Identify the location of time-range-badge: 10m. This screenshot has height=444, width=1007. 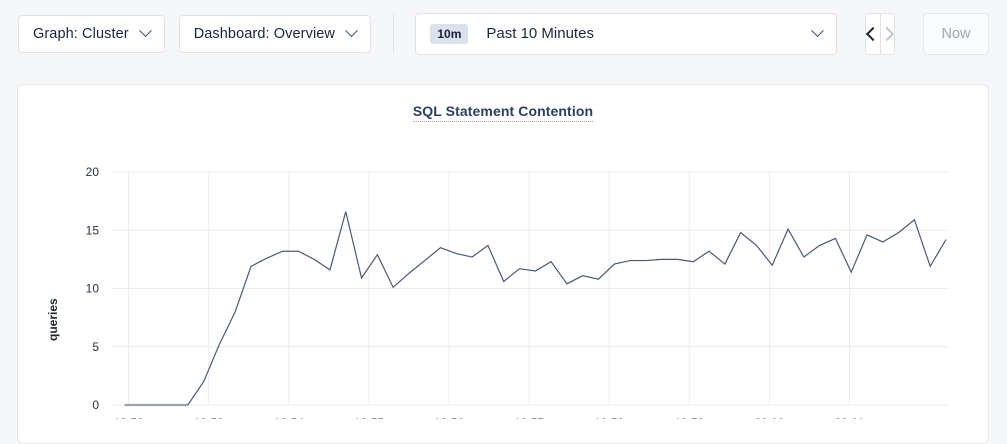
(449, 34).